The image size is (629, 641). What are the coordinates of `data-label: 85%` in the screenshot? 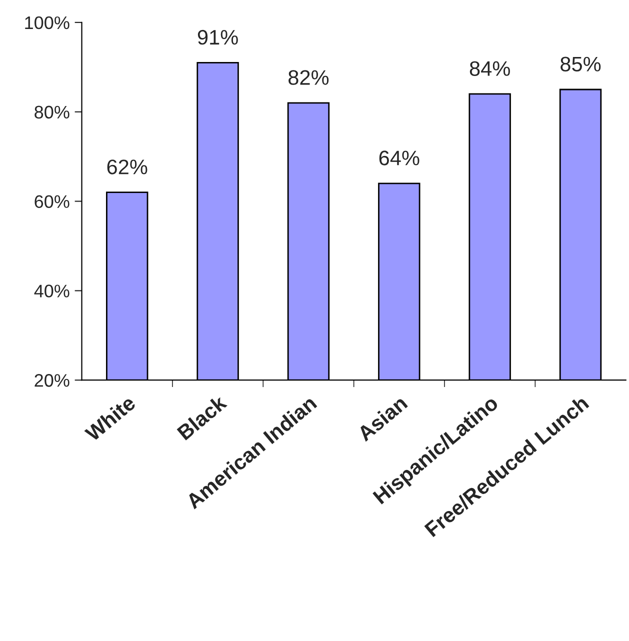 It's located at (580, 64).